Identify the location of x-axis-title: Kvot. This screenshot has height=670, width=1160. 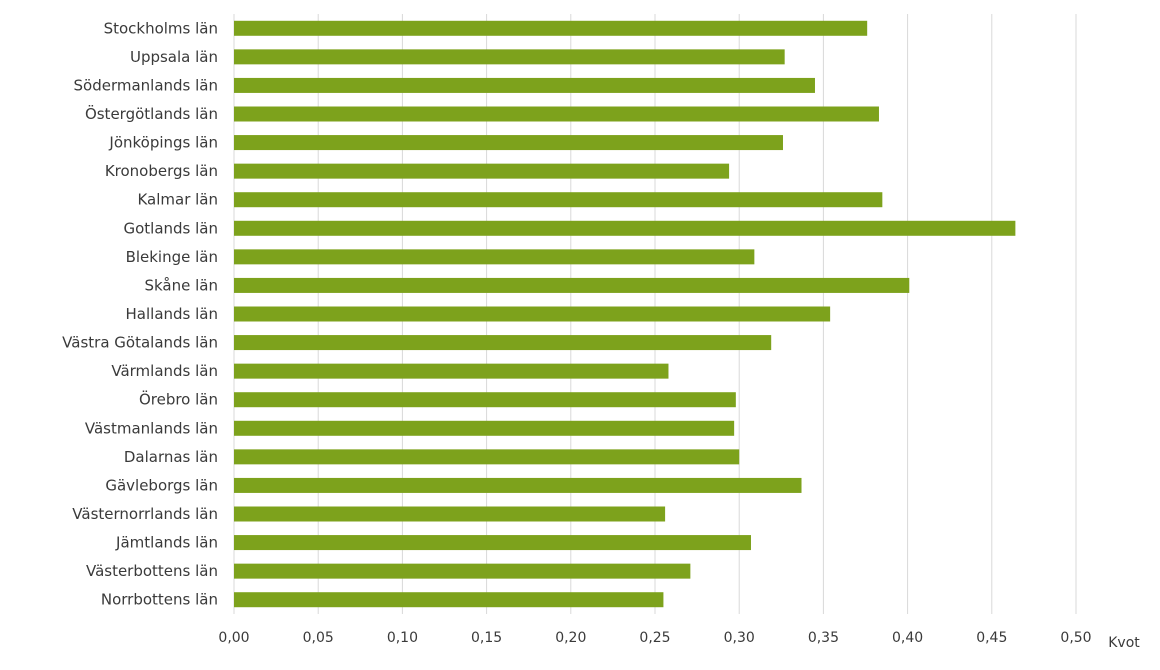
(1124, 643).